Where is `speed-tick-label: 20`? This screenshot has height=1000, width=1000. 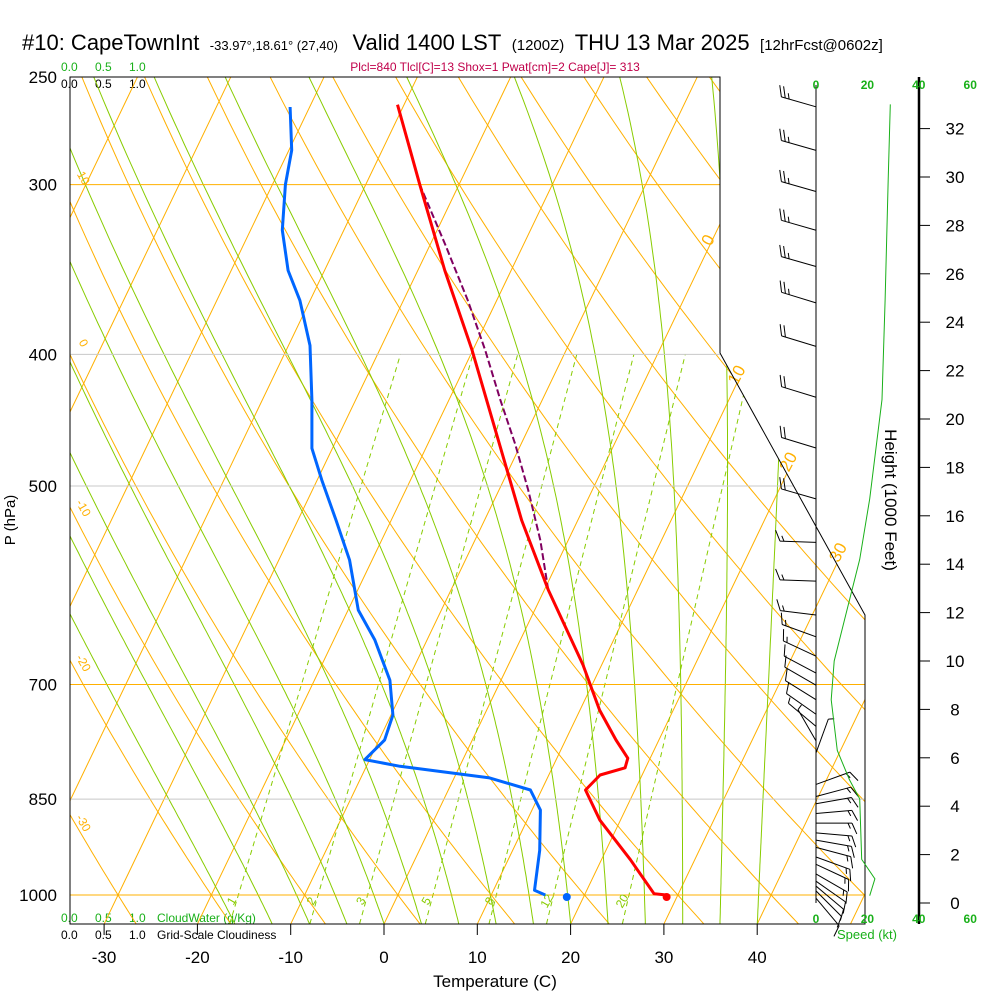 speed-tick-label: 20 is located at coordinates (868, 919).